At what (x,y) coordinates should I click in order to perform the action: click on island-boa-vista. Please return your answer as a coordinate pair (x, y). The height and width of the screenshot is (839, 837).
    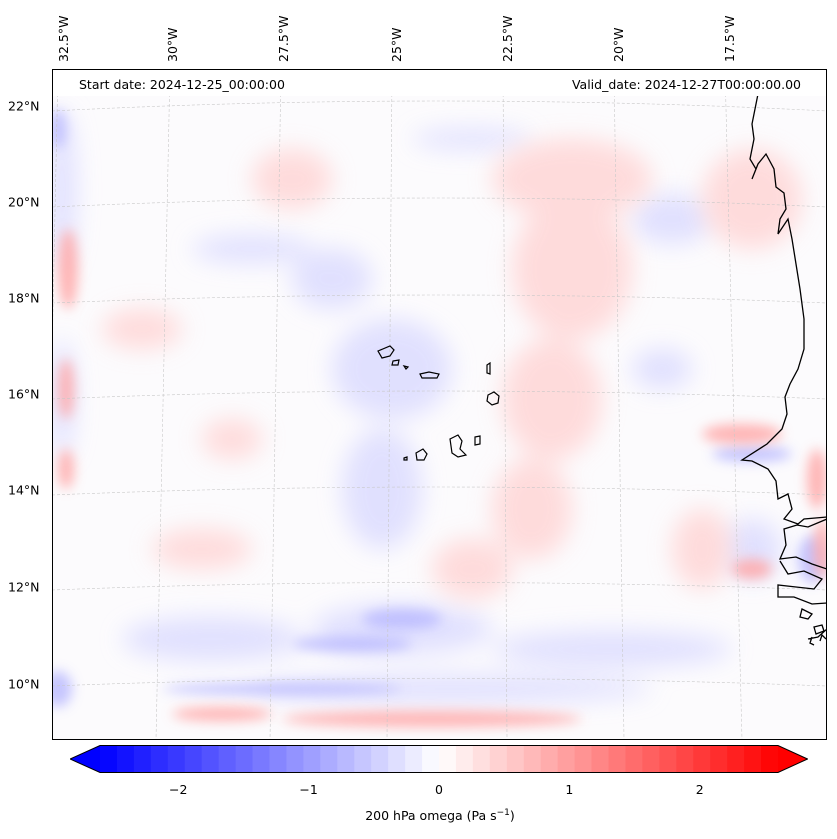
    Looking at the image, I should click on (493, 398).